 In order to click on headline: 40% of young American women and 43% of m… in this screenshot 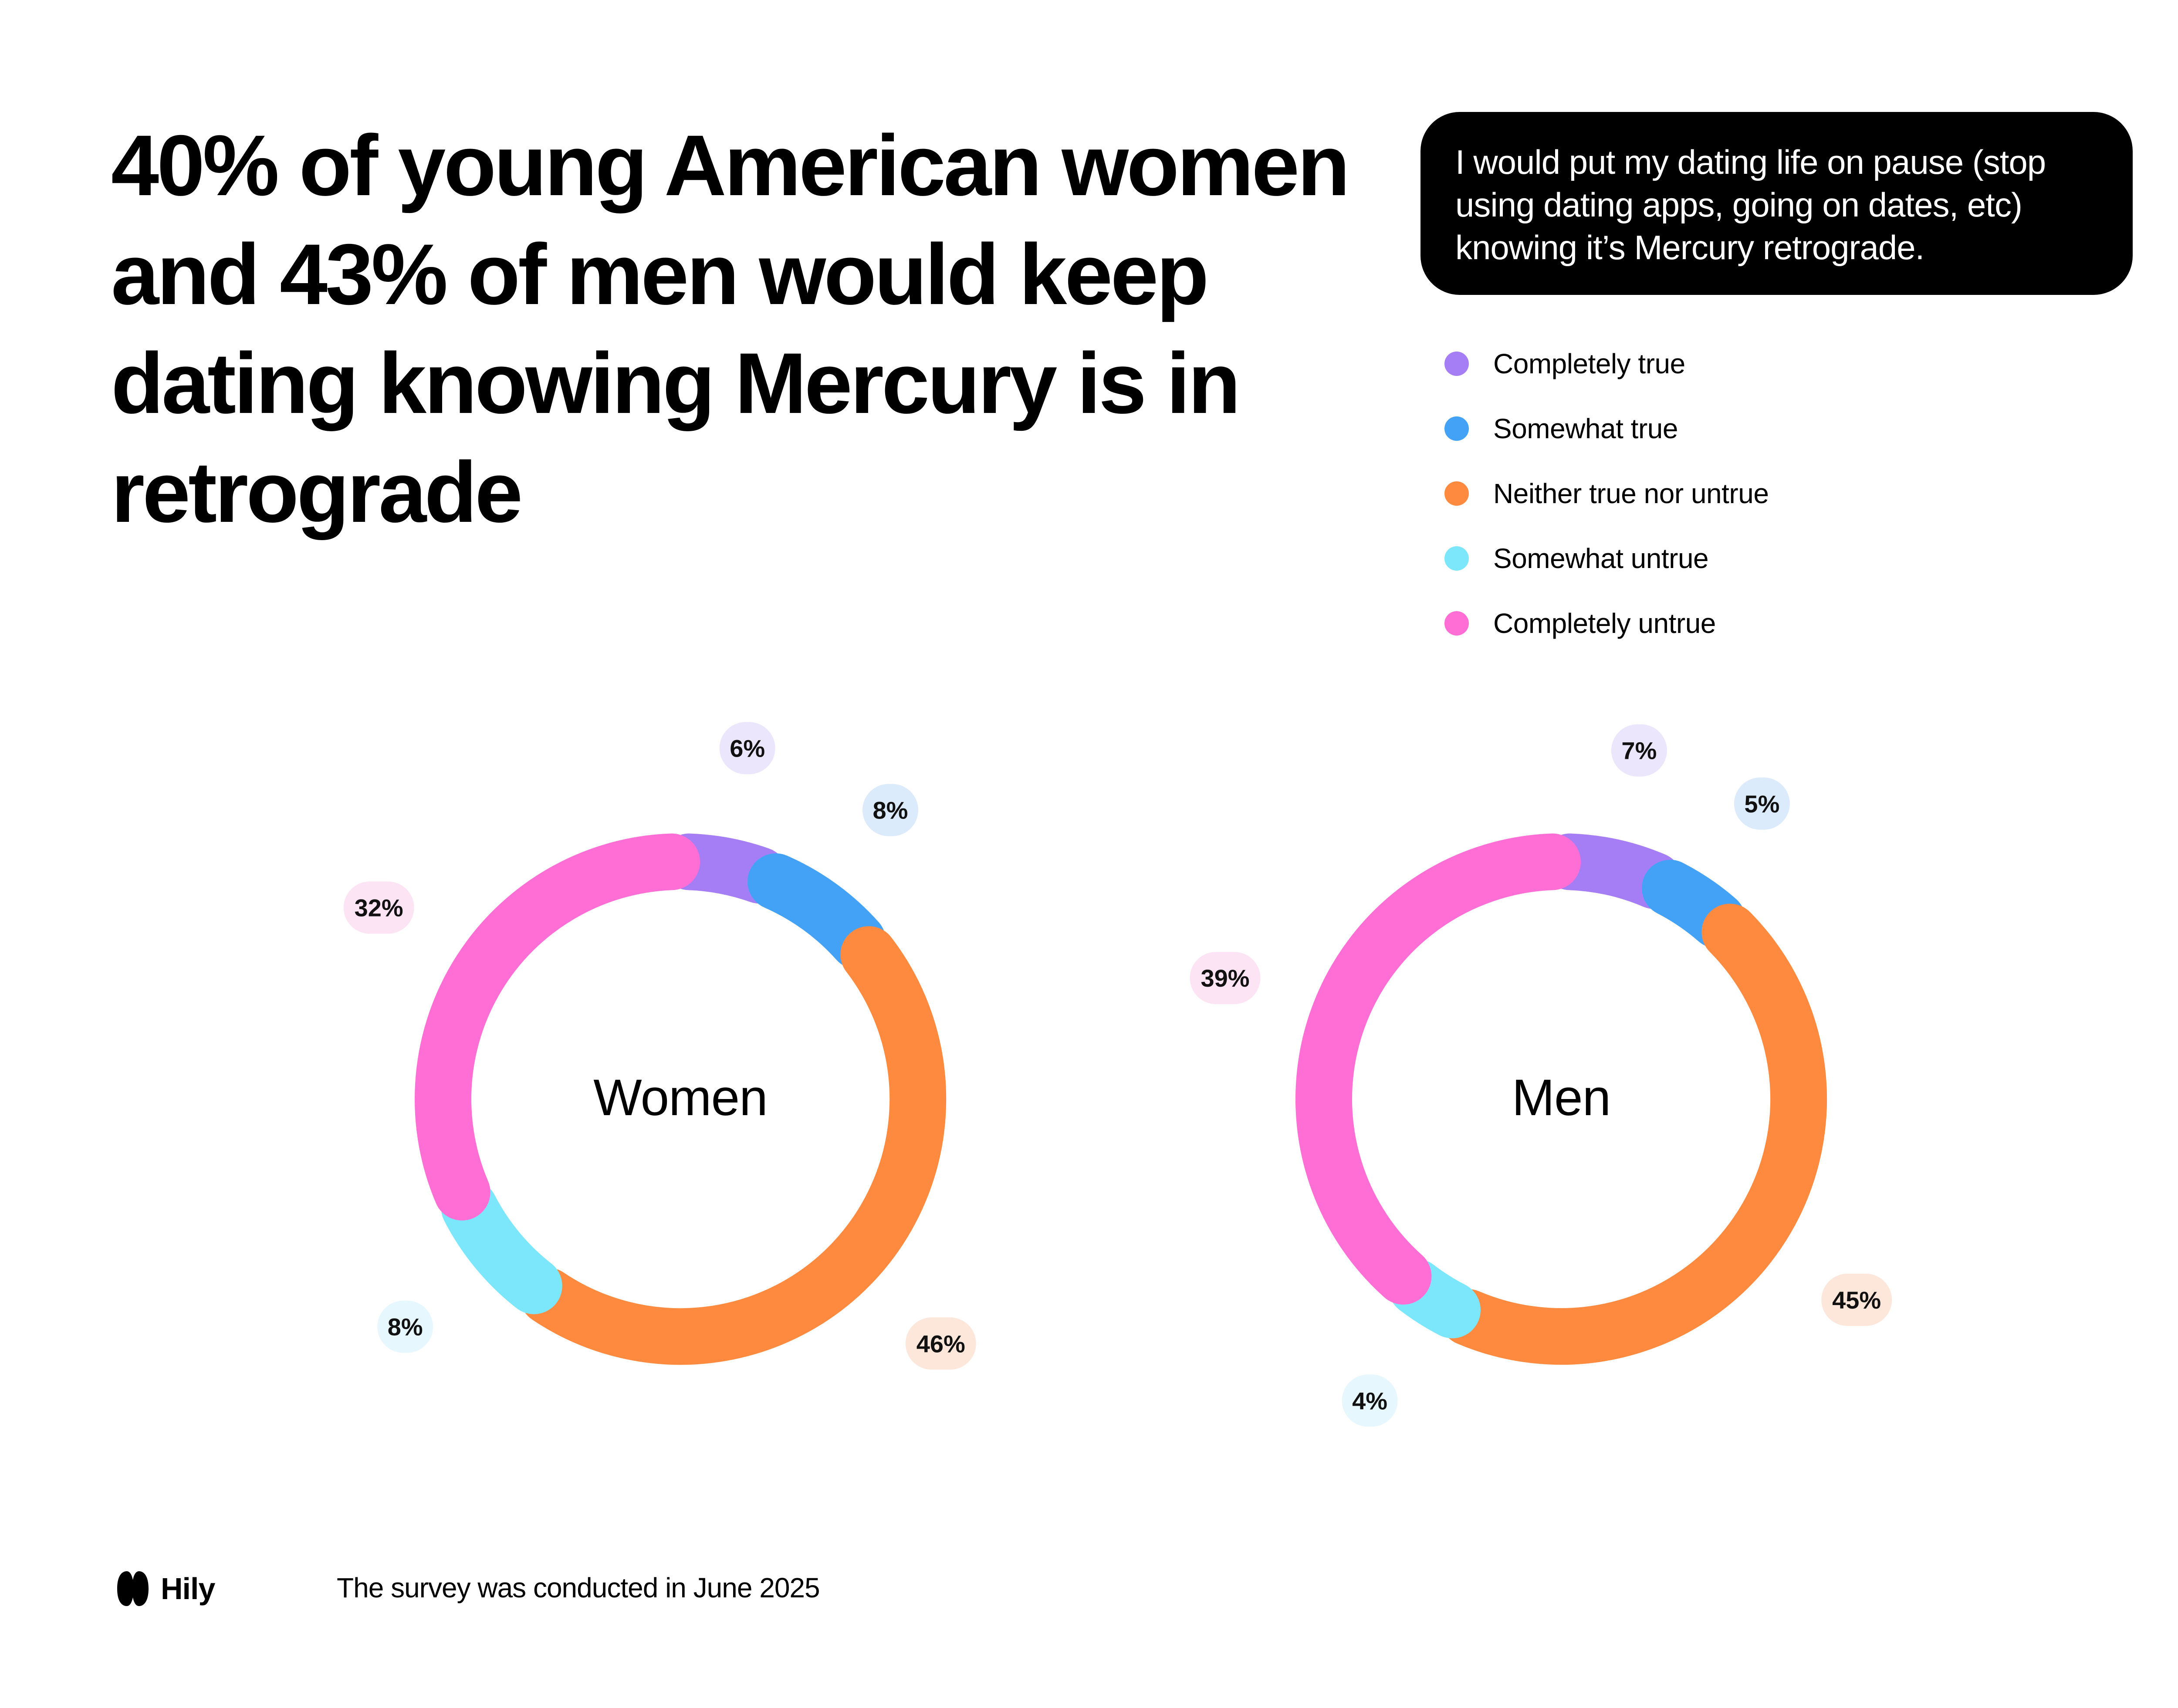, I will do `click(730, 328)`.